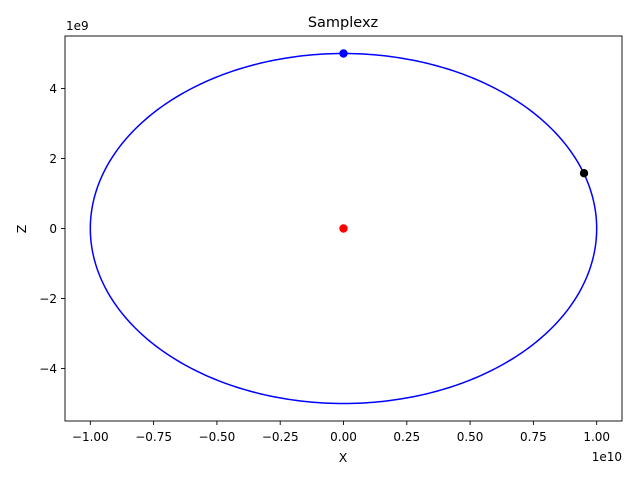  I want to click on x-tick-label: −1.00, so click(90, 437).